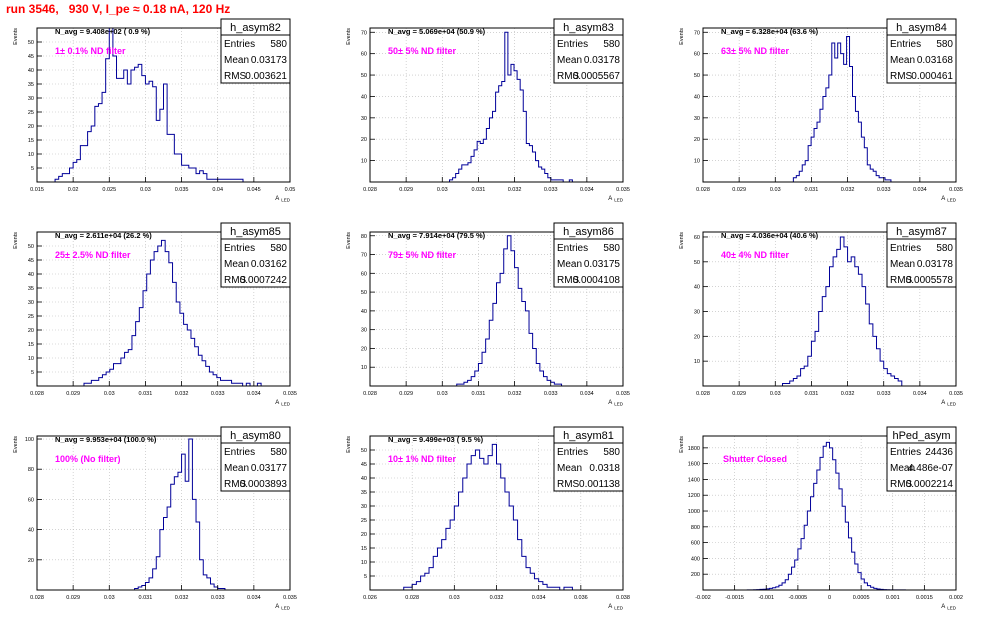 The width and height of the screenshot is (996, 626). What do you see at coordinates (290, 190) in the screenshot?
I see `x-tick-label: 0.05` at bounding box center [290, 190].